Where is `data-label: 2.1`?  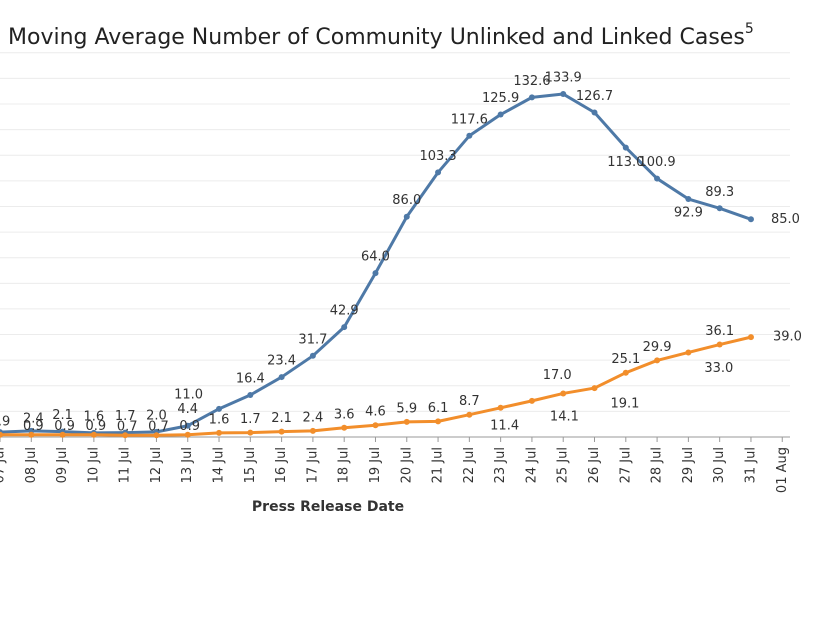
data-label: 2.1 is located at coordinates (62, 415).